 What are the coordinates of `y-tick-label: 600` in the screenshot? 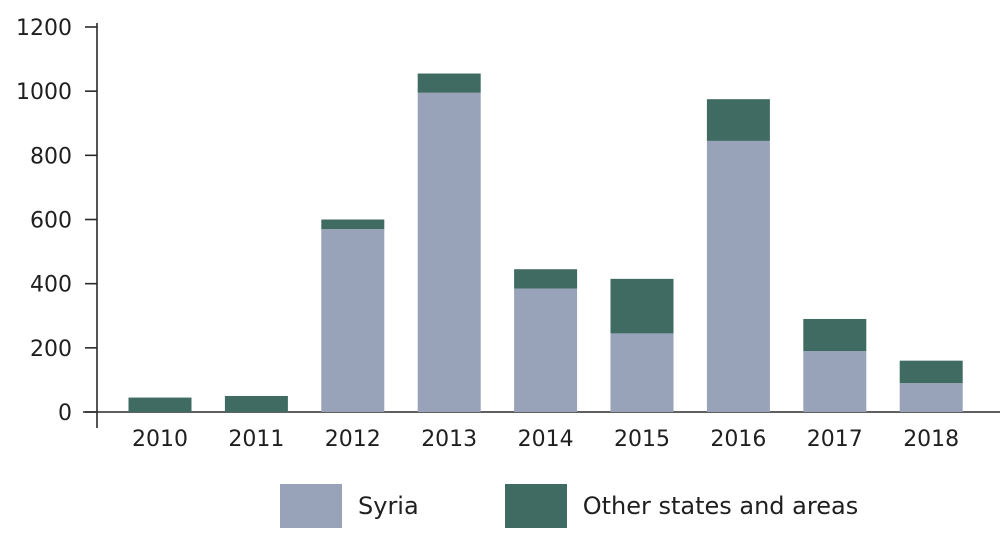 It's located at (51, 221).